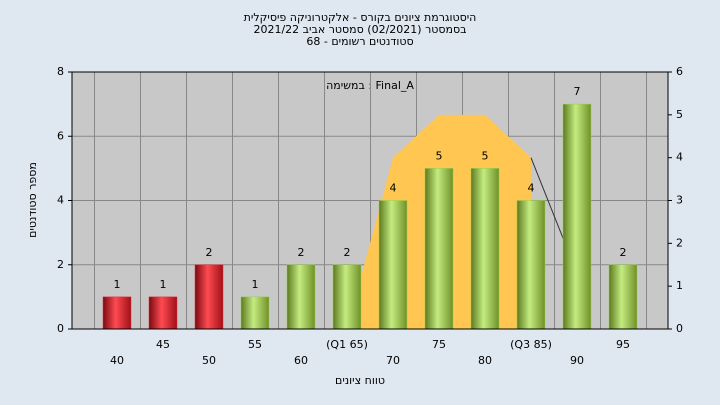 The height and width of the screenshot is (405, 720). I want to click on y2-tick-label: 6, so click(679, 71).